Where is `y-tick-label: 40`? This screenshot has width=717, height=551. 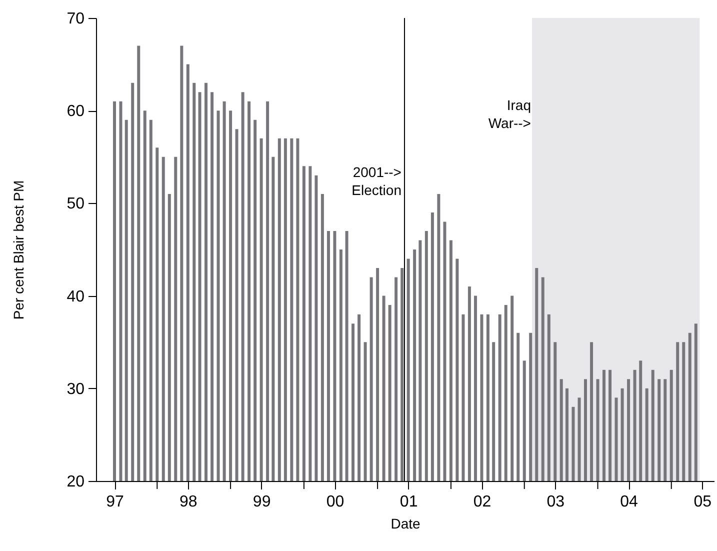
y-tick-label: 40 is located at coordinates (75, 297).